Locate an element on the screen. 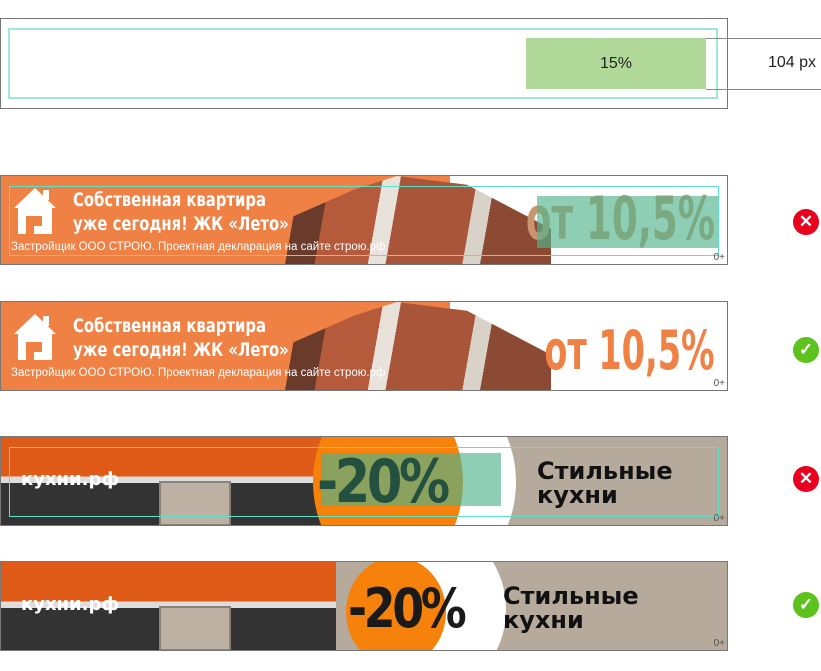 The image size is (821, 671). width-label: 104 px is located at coordinates (792, 62).